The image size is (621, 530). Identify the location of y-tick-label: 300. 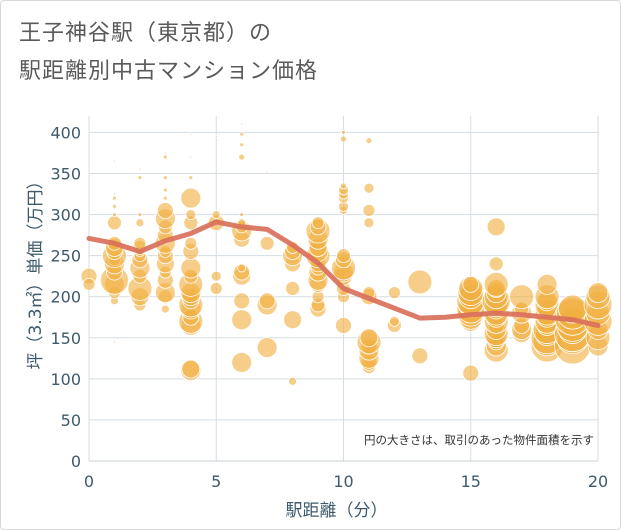
(65, 215).